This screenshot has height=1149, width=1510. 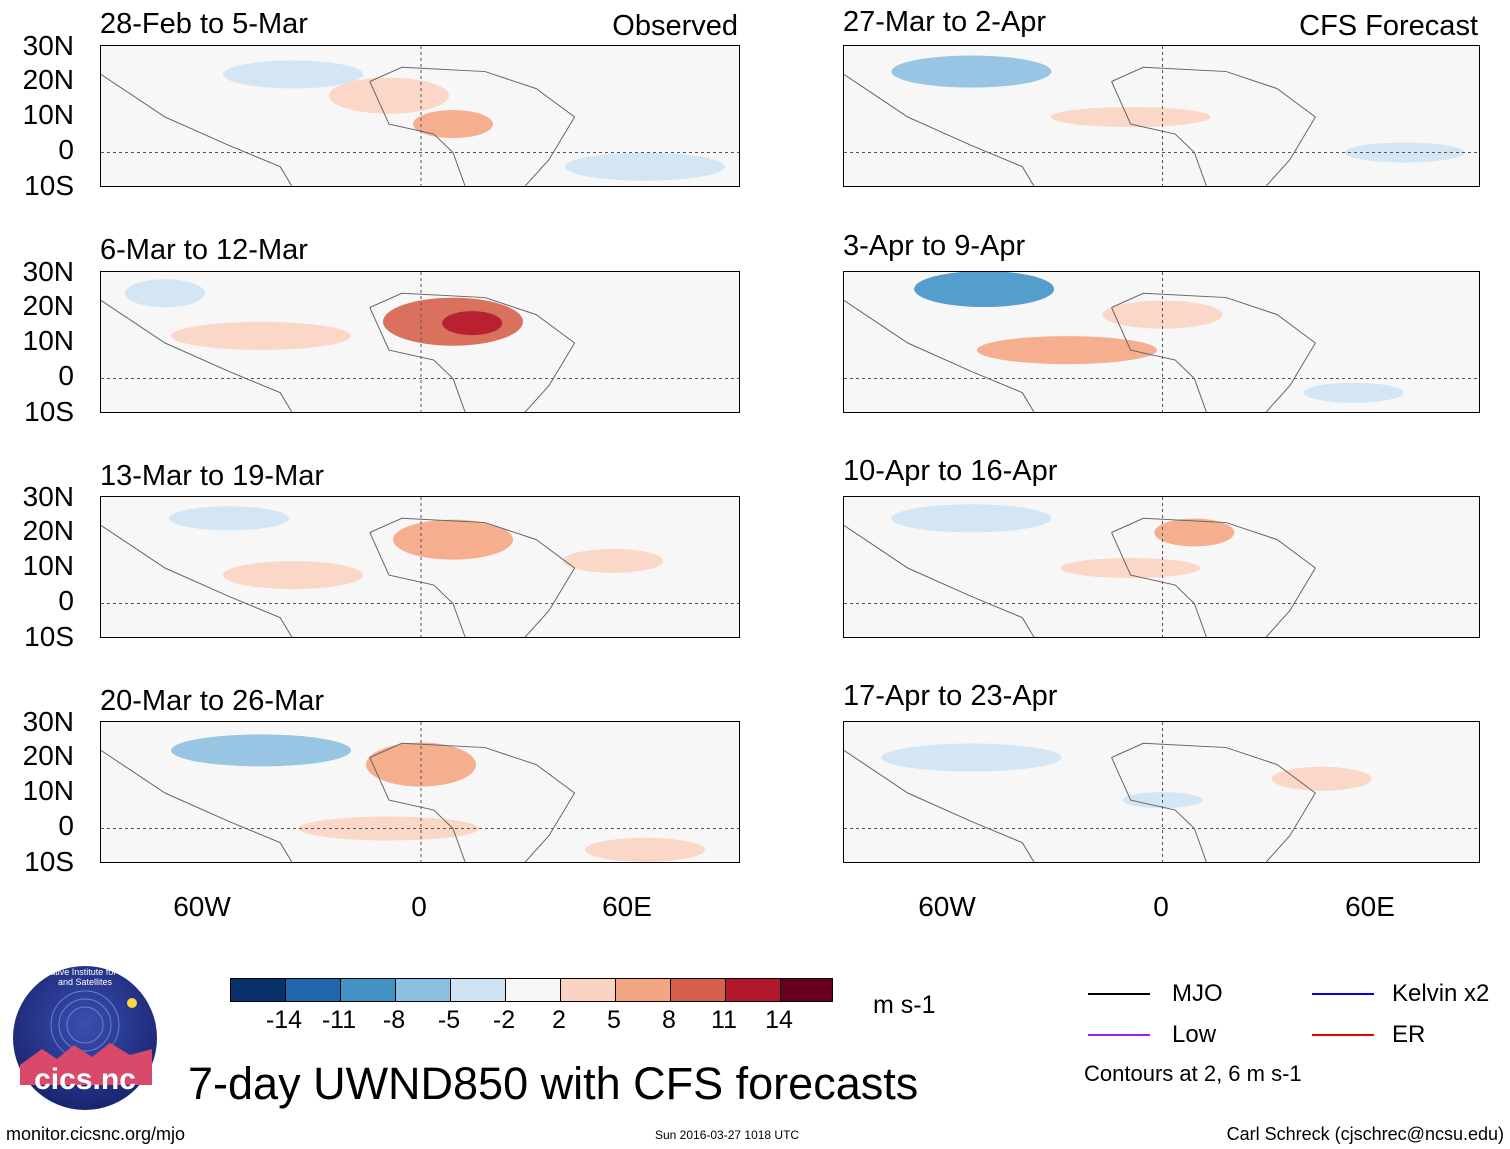 What do you see at coordinates (627, 906) in the screenshot?
I see `lon-tick-label: 60E` at bounding box center [627, 906].